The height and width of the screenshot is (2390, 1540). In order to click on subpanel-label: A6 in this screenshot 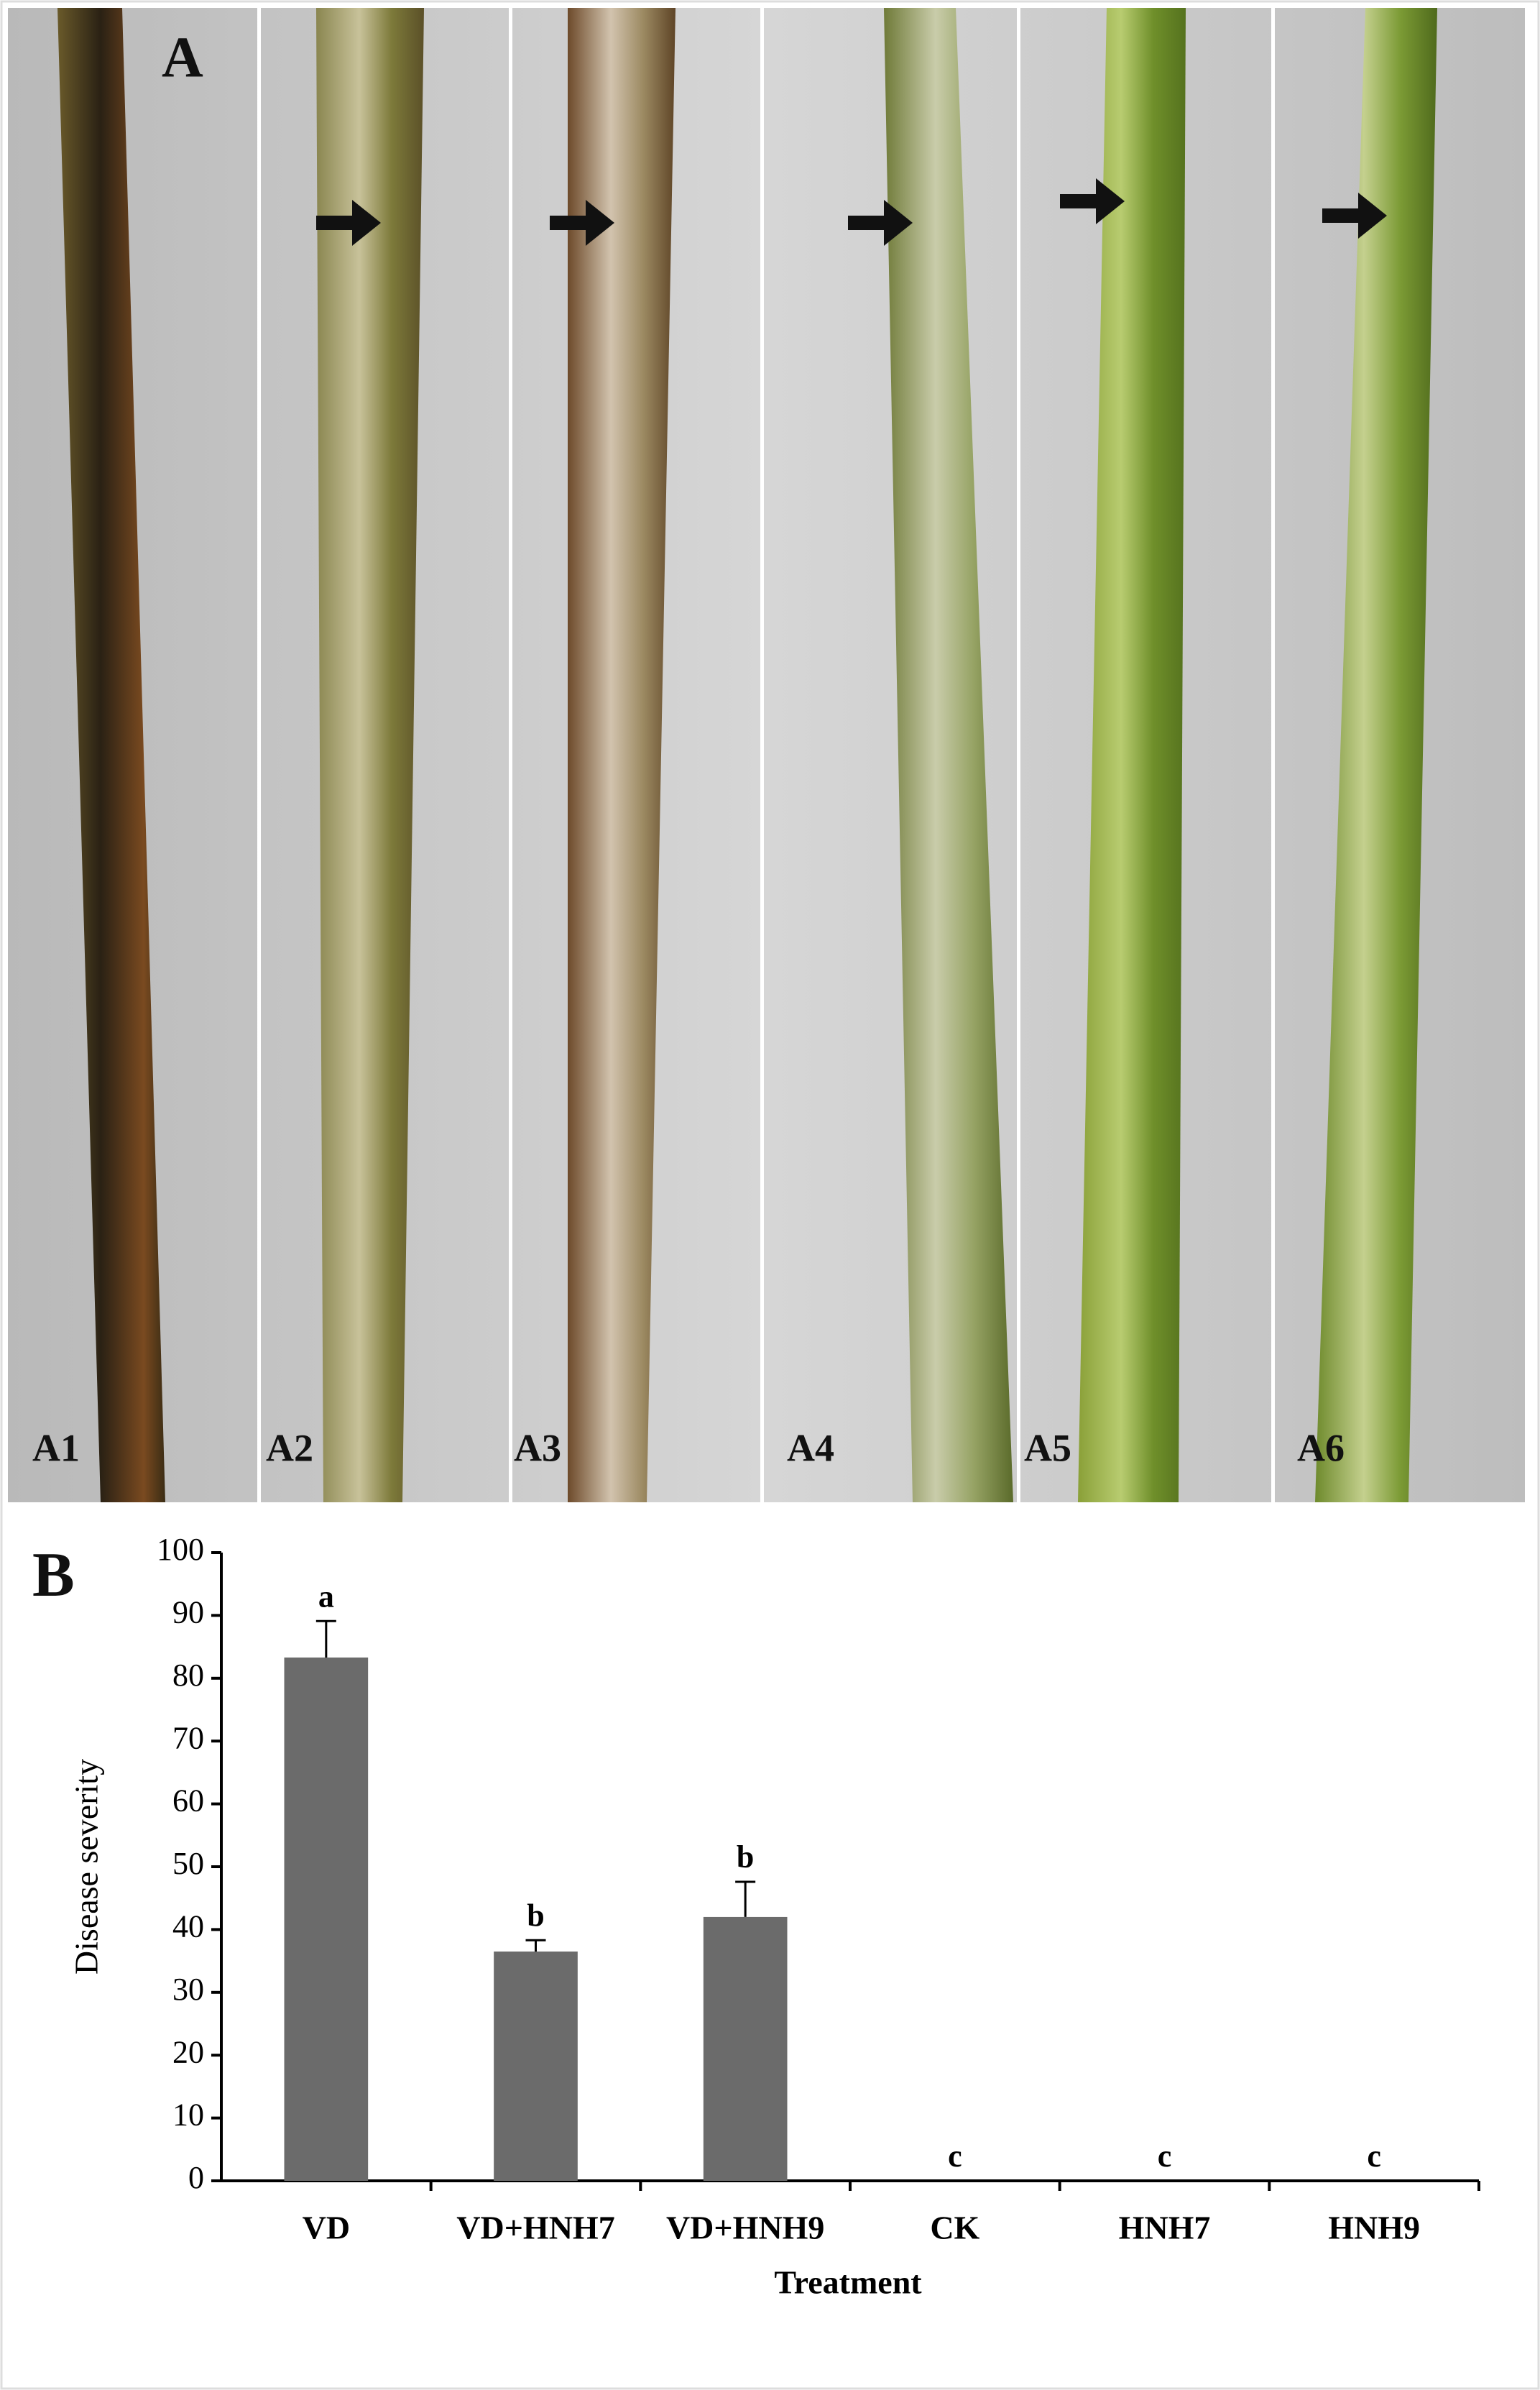, I will do `click(1321, 1447)`.